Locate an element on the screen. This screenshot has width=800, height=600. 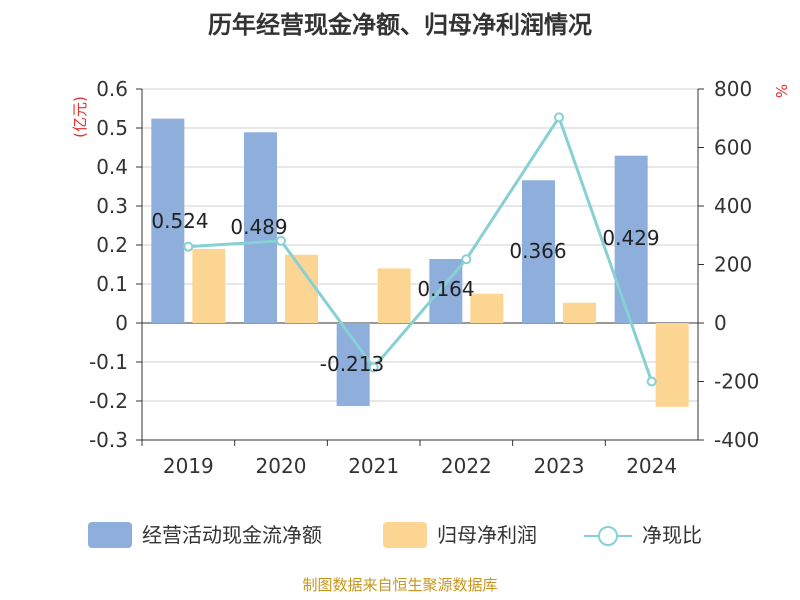
left-tick-label: 0.5 is located at coordinates (112, 128).